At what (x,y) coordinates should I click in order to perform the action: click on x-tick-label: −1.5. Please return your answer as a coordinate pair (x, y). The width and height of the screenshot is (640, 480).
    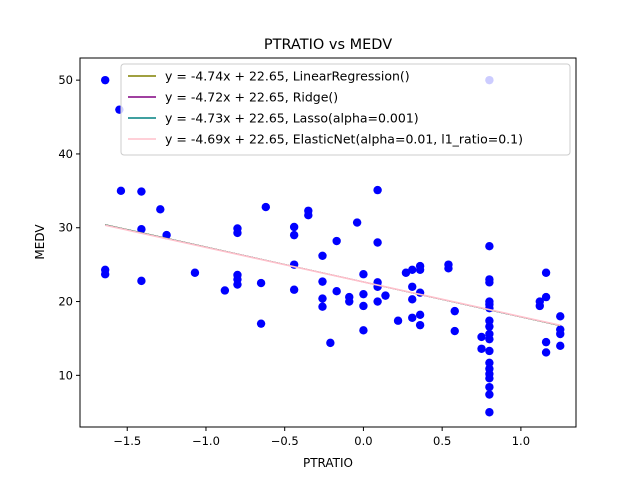
    Looking at the image, I should click on (127, 441).